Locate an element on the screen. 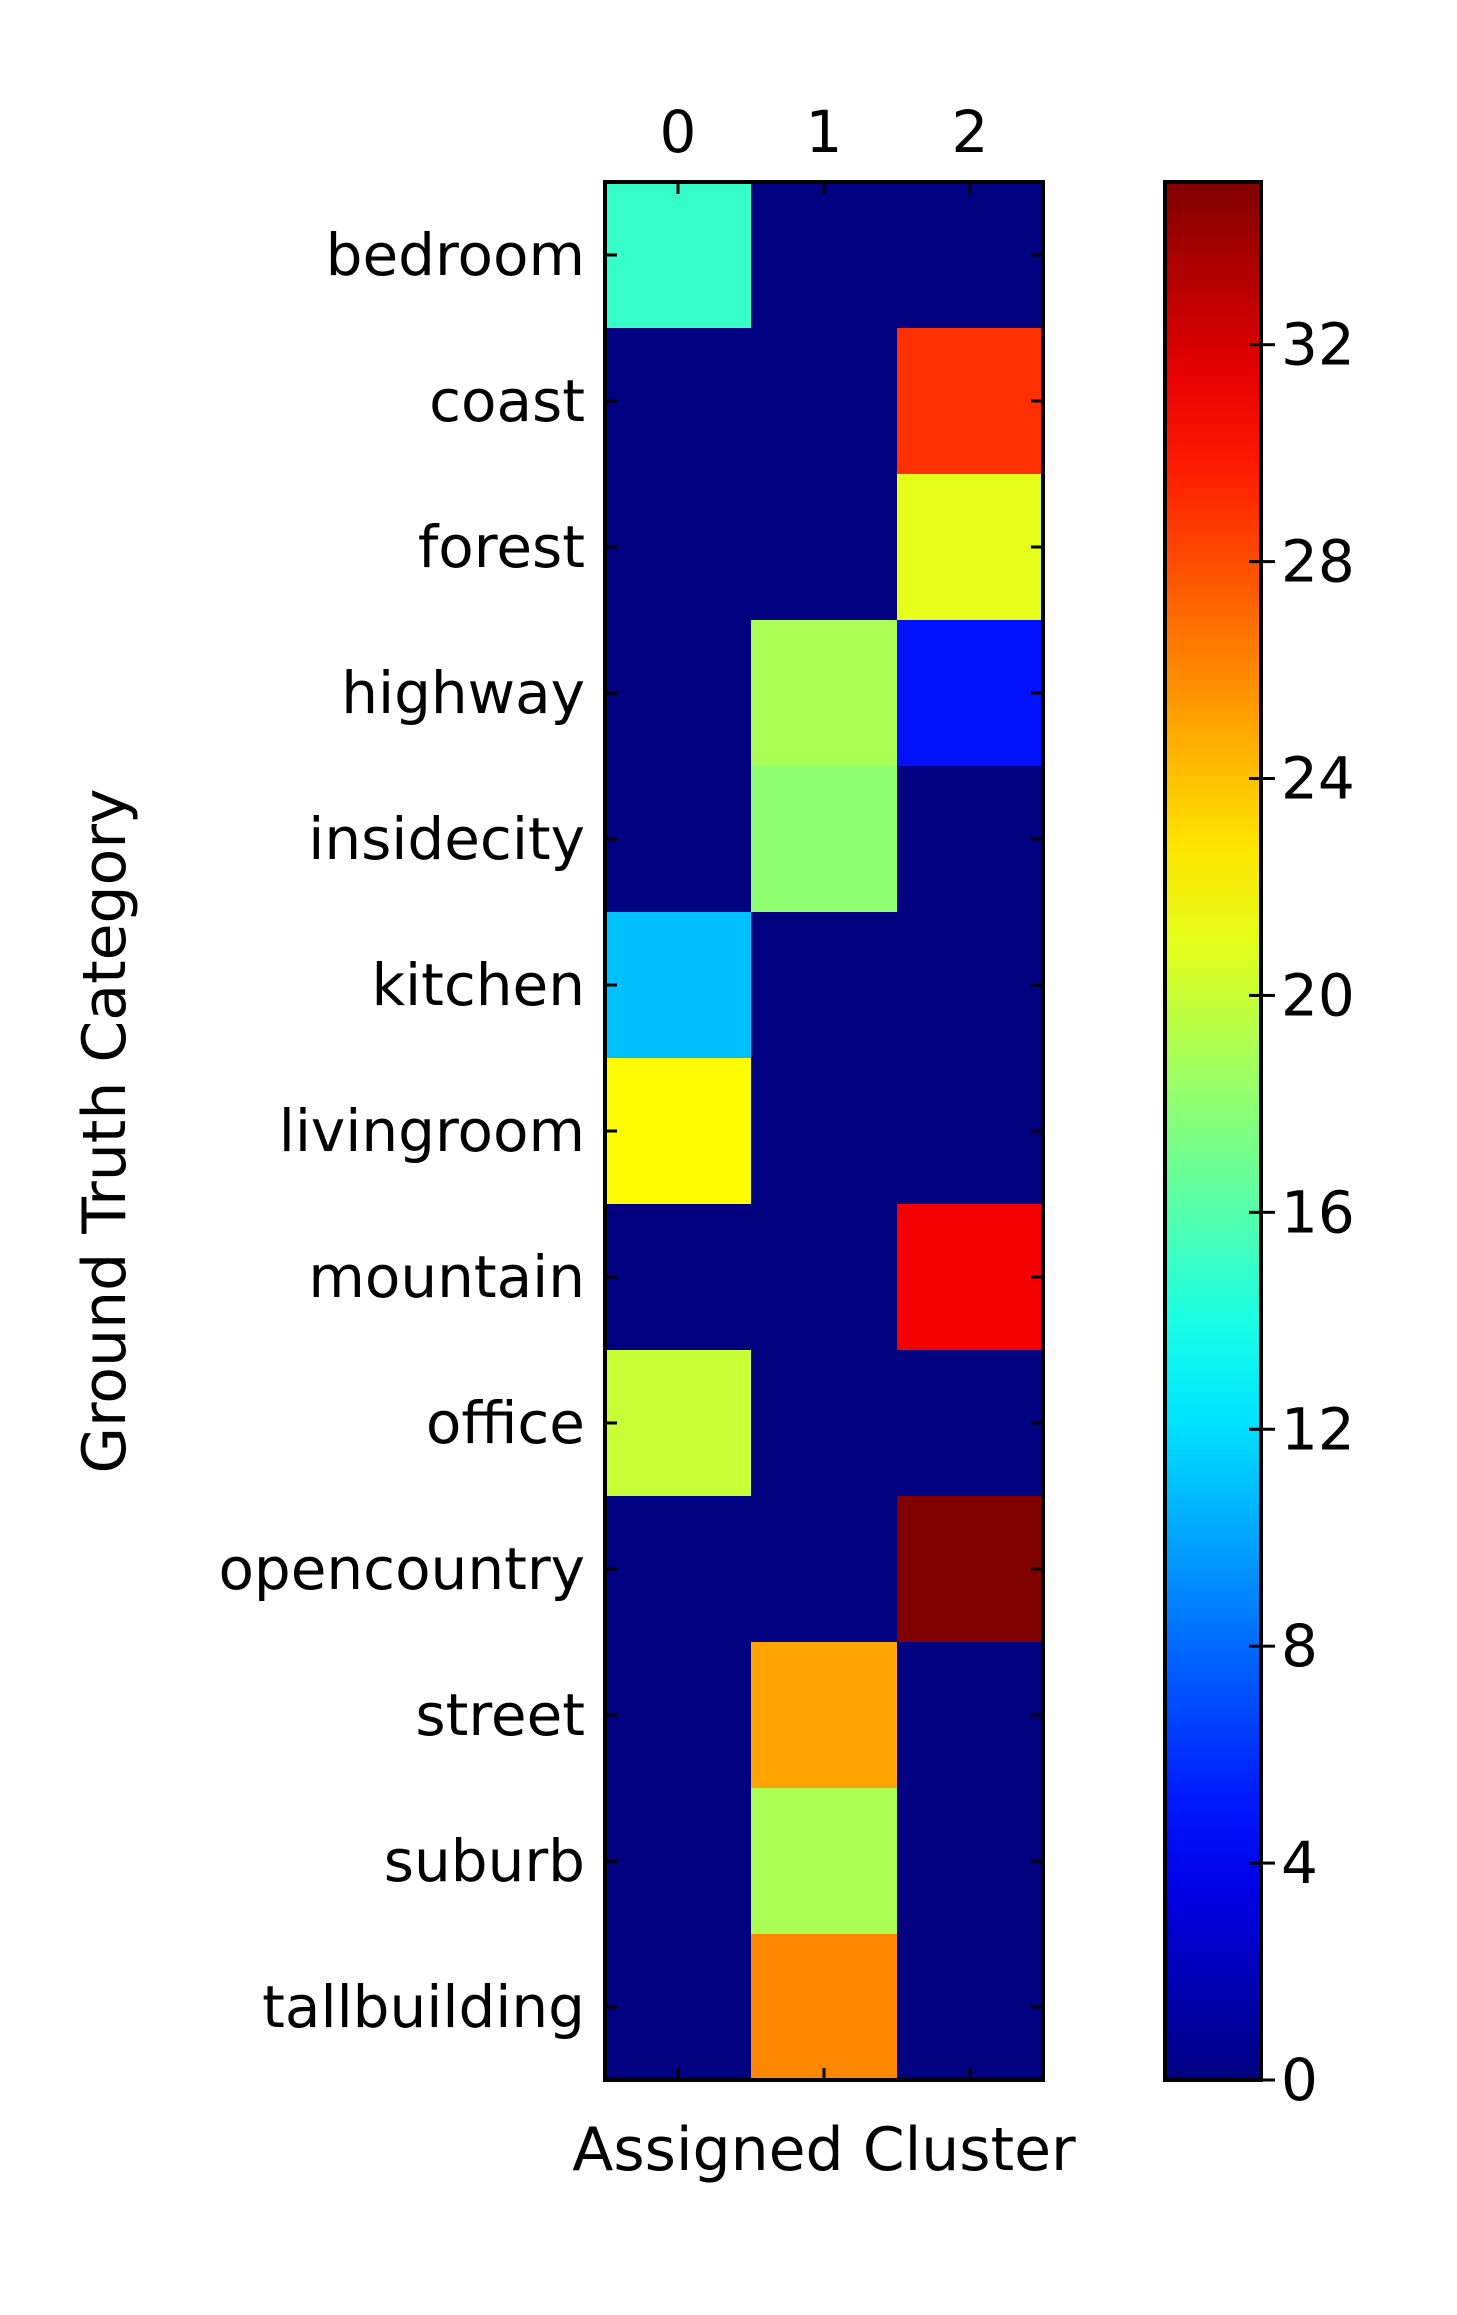 The width and height of the screenshot is (1457, 2315). x-axis-title: Assigned Cluster is located at coordinates (824, 2150).